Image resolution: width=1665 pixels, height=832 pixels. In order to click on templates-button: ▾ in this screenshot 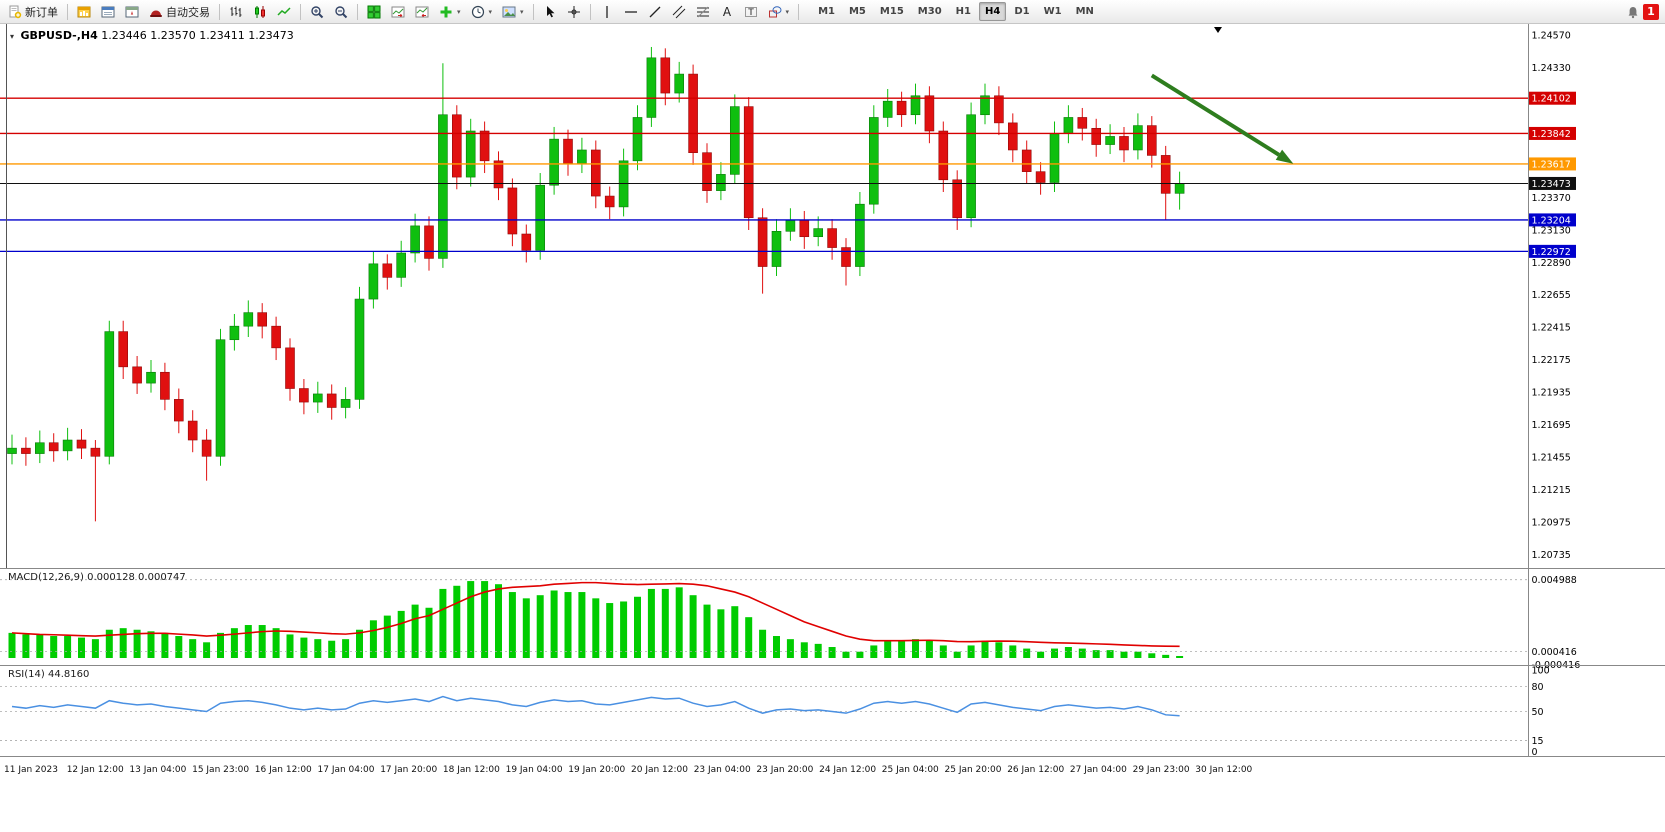, I will do `click(513, 12)`.